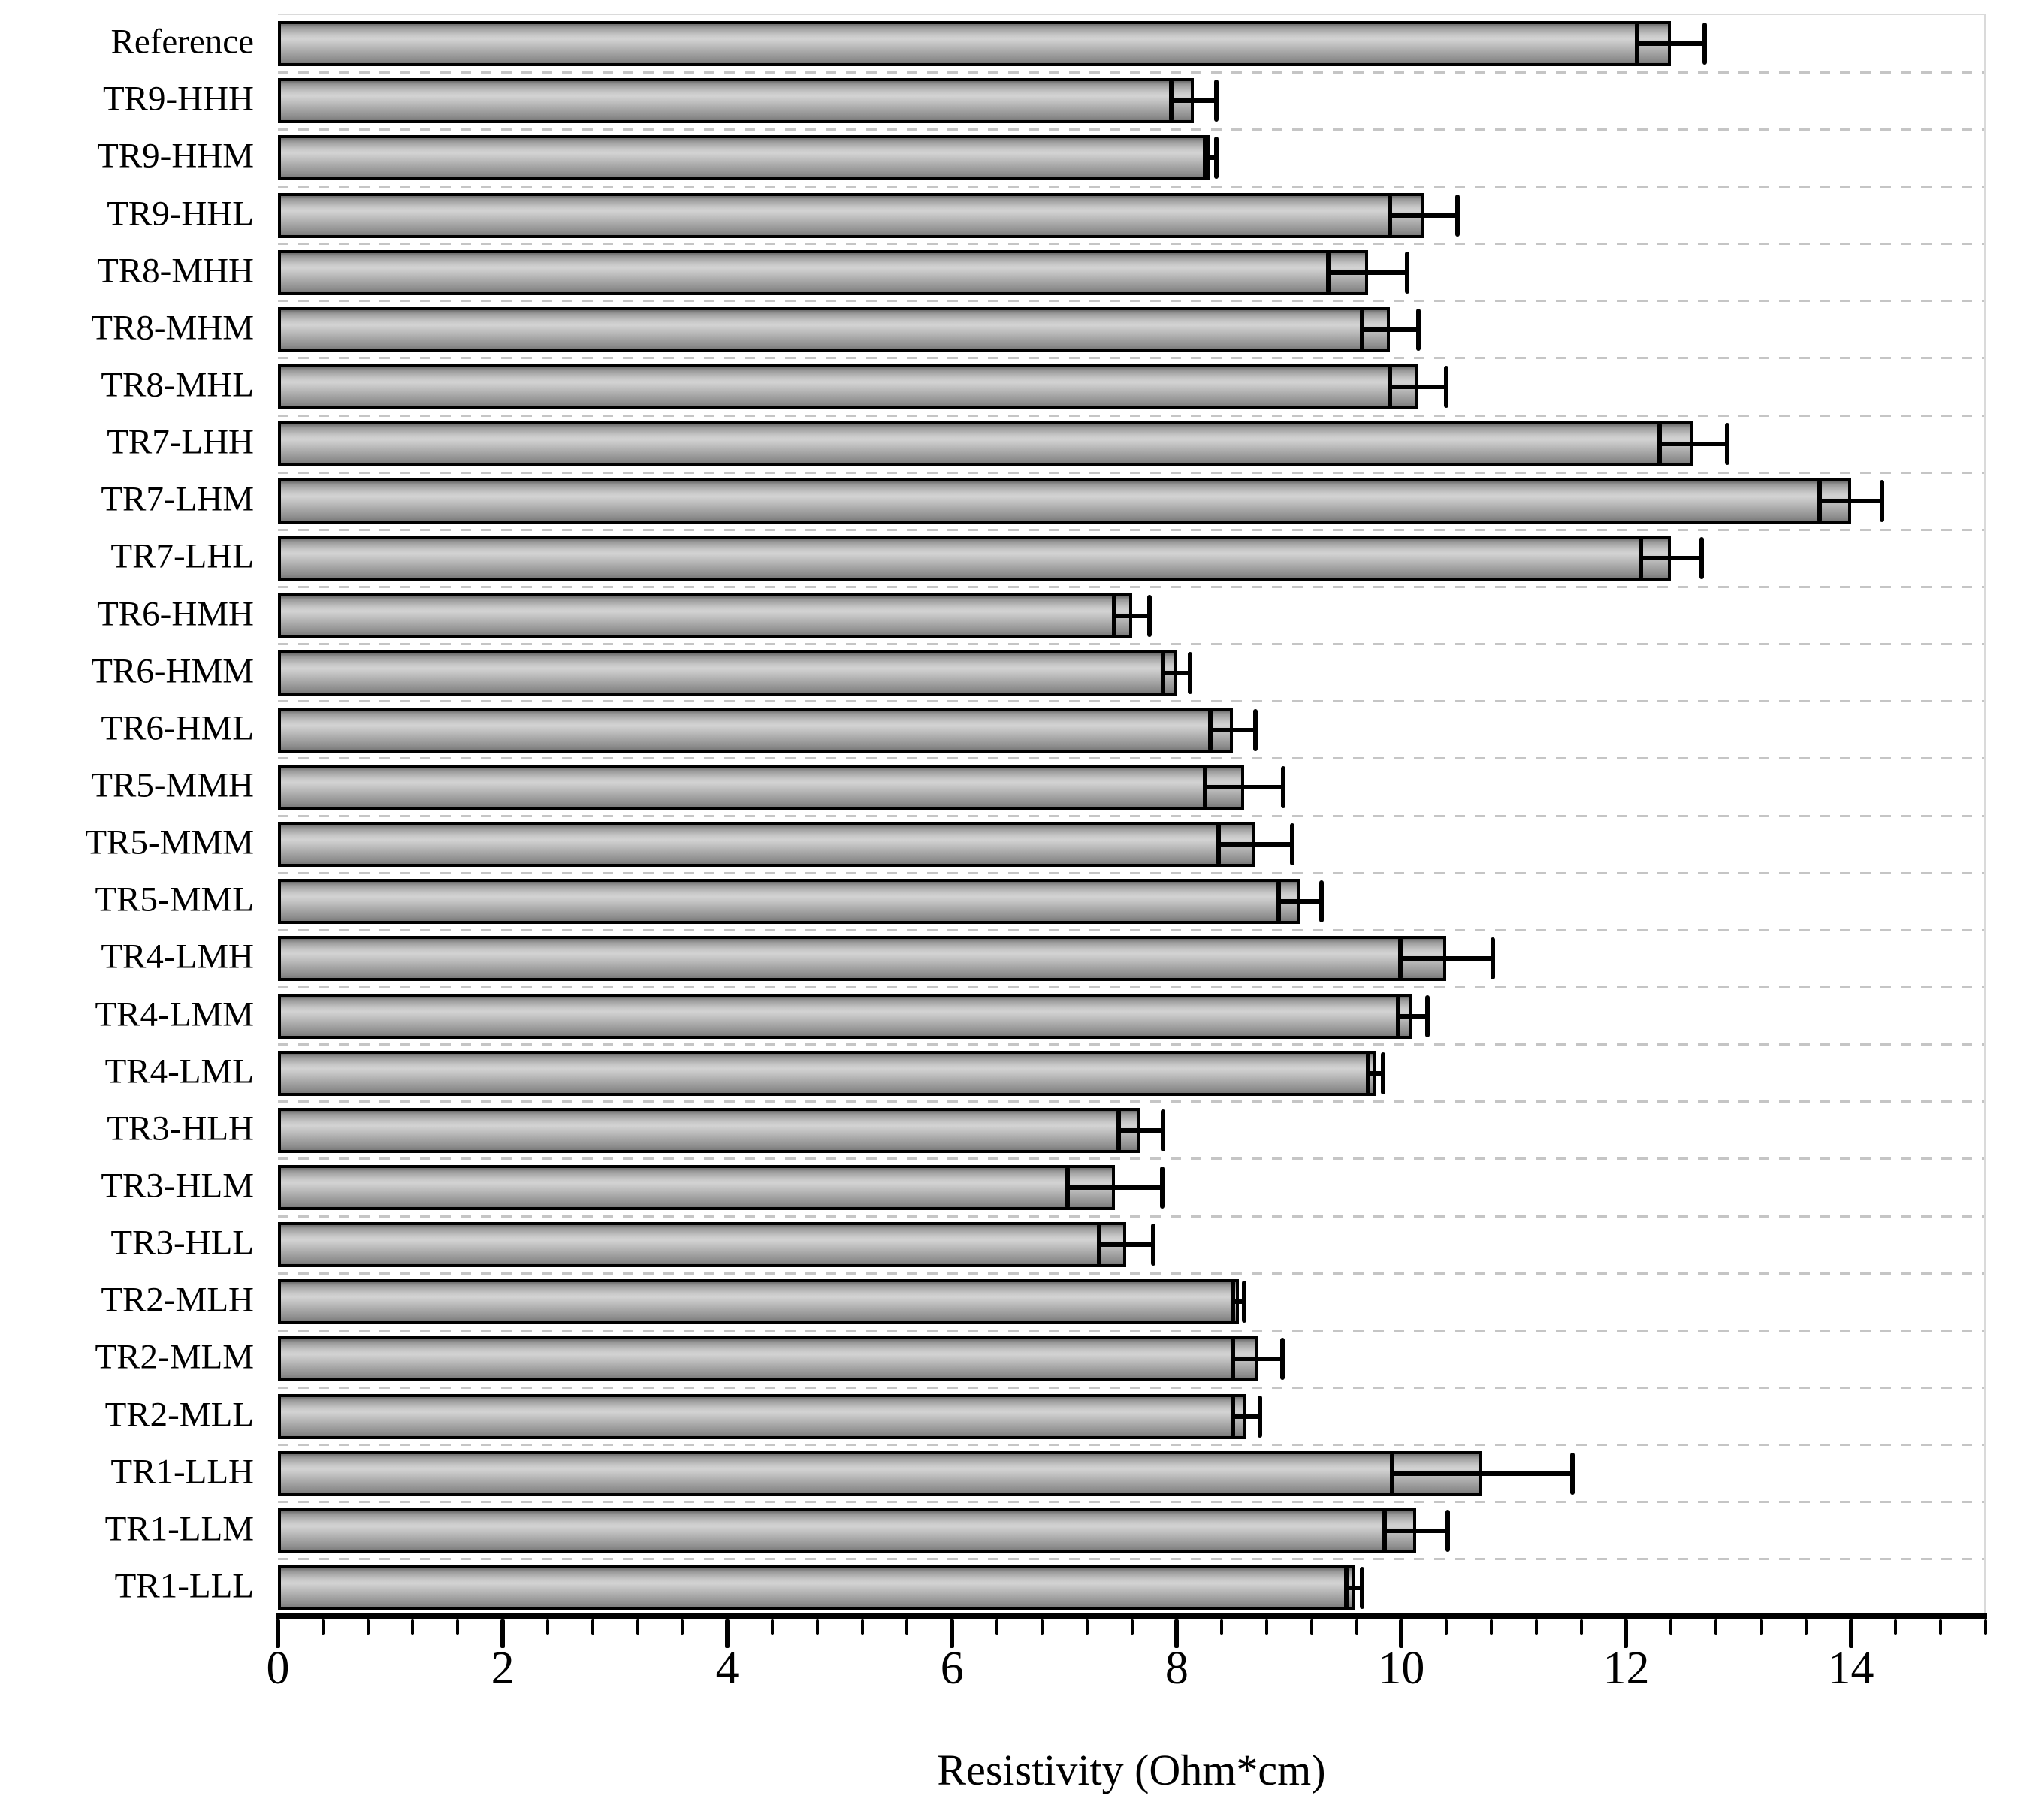 The height and width of the screenshot is (1820, 2030). Describe the element at coordinates (182, 1472) in the screenshot. I see `category-label: TR1-LLH` at that location.